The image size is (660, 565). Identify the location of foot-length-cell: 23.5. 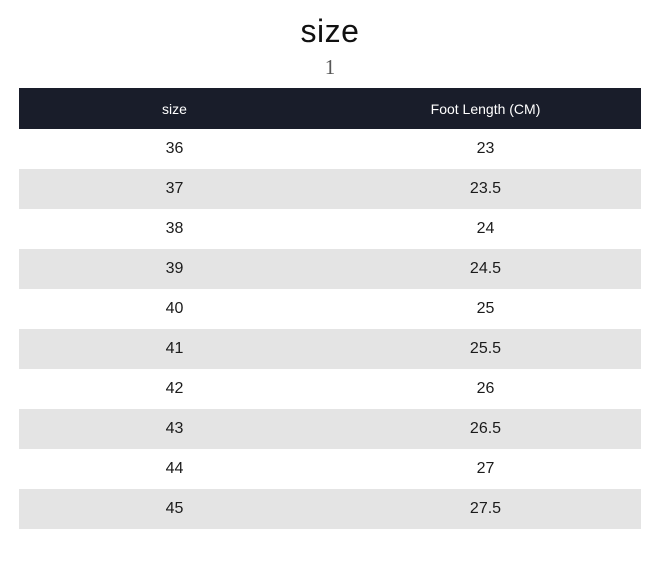
(485, 189).